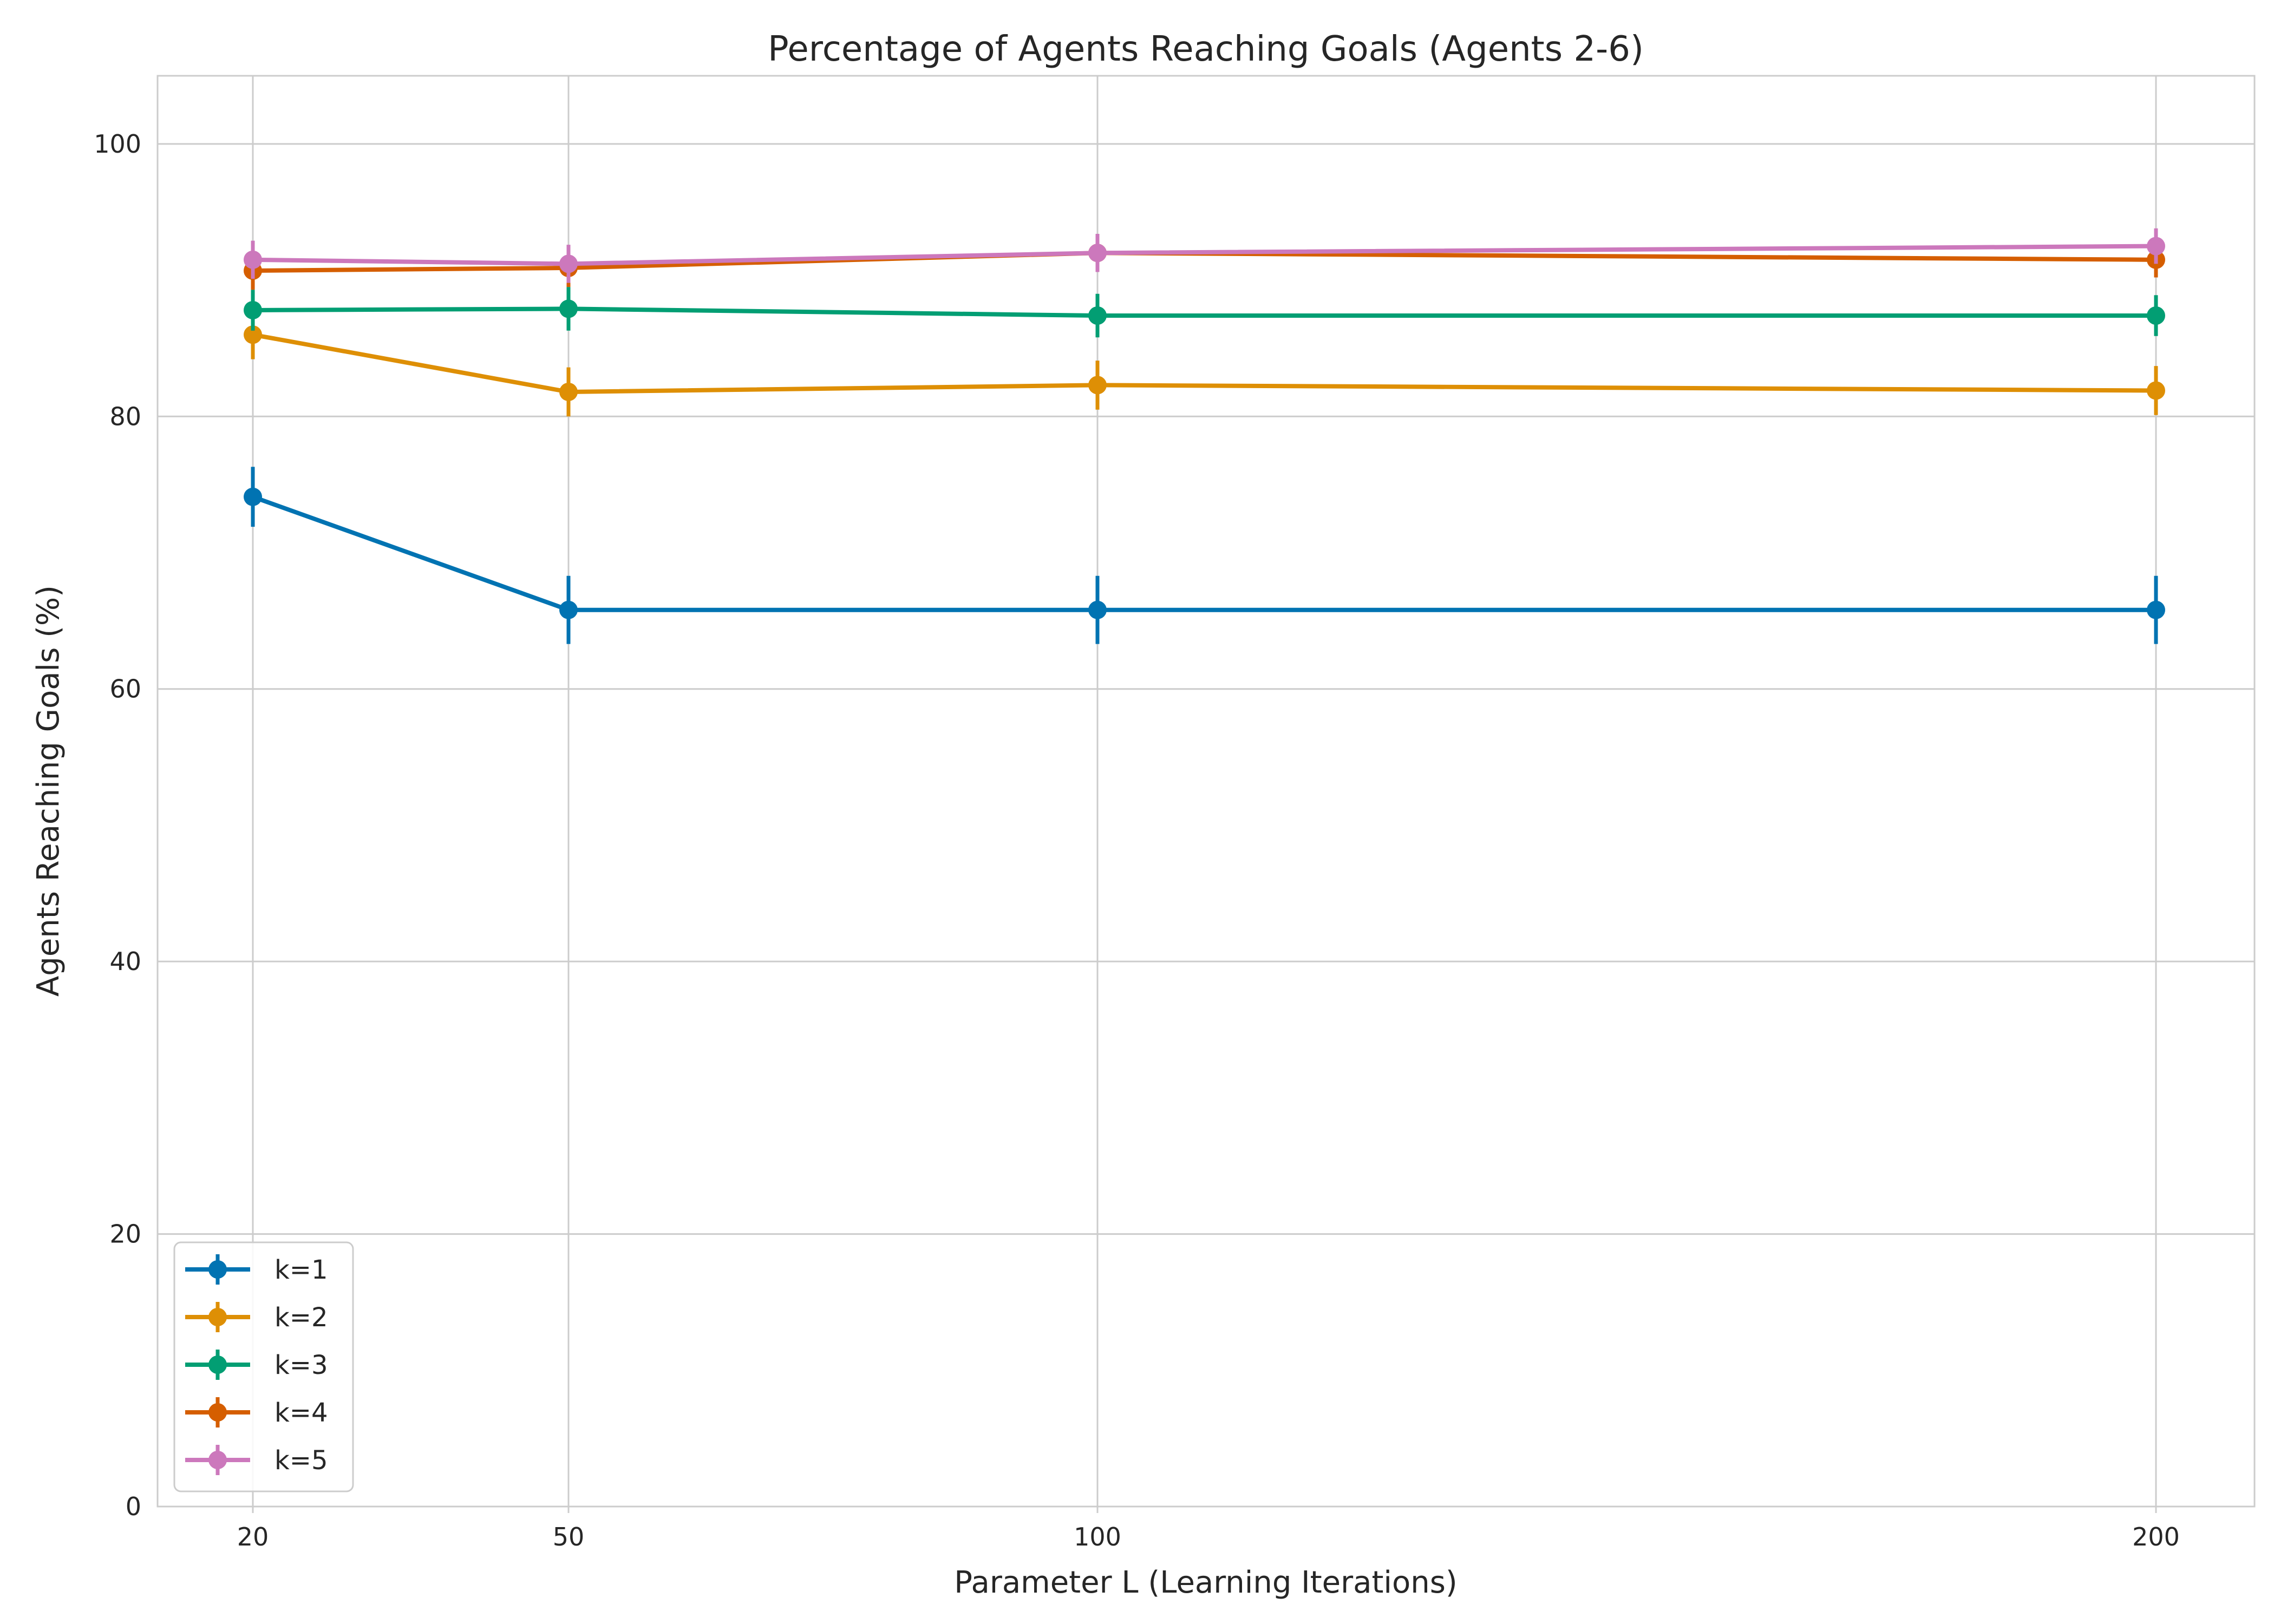  I want to click on legend-item: k=5, so click(257, 1460).